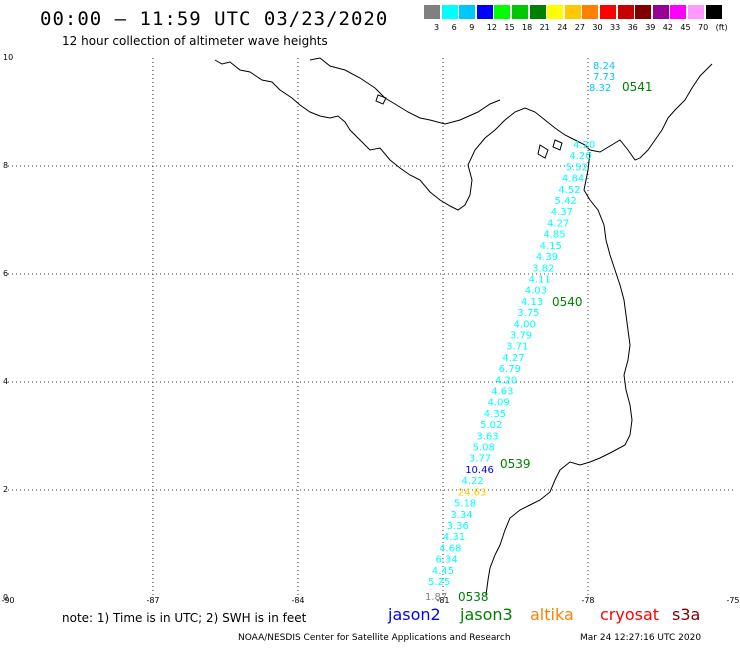 This screenshot has height=650, width=740. Describe the element at coordinates (573, 179) in the screenshot. I see `swh-label: 4.84` at that location.